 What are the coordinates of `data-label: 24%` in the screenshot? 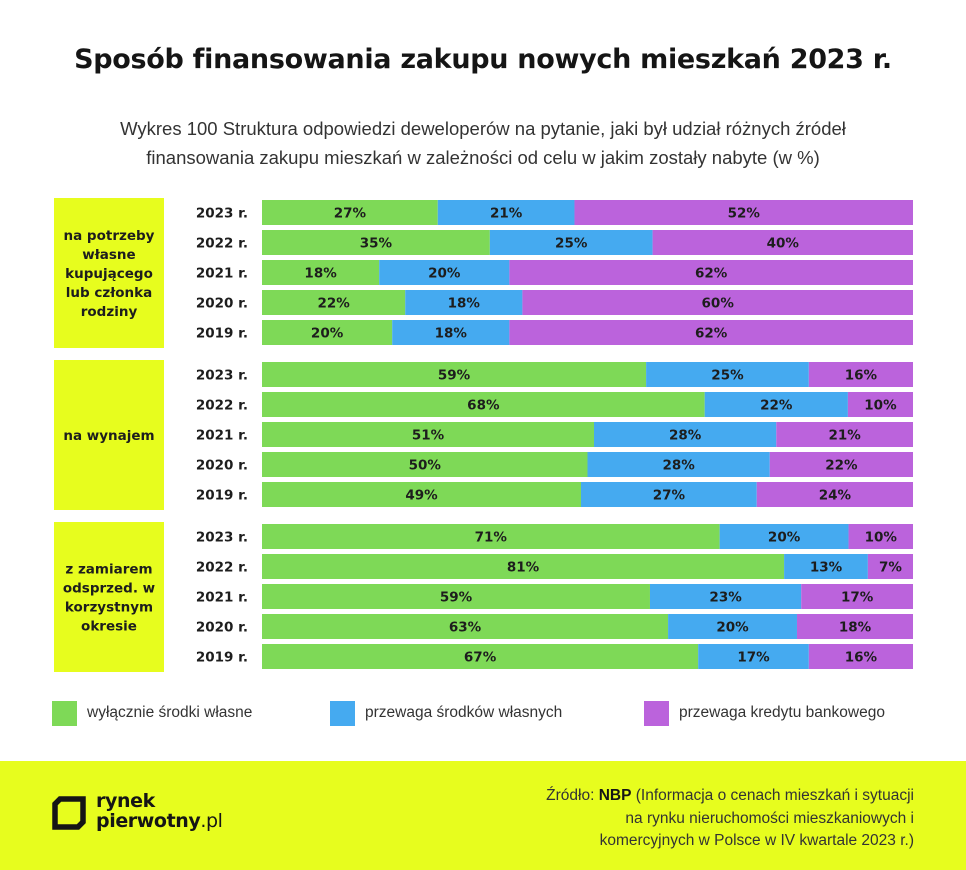 It's located at (835, 496).